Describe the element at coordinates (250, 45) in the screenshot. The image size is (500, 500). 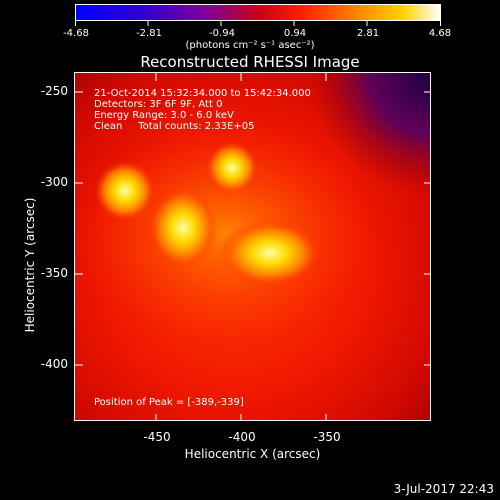
I see `colorbar-units: (photons cm⁻² s⁻¹ asec⁻²)` at that location.